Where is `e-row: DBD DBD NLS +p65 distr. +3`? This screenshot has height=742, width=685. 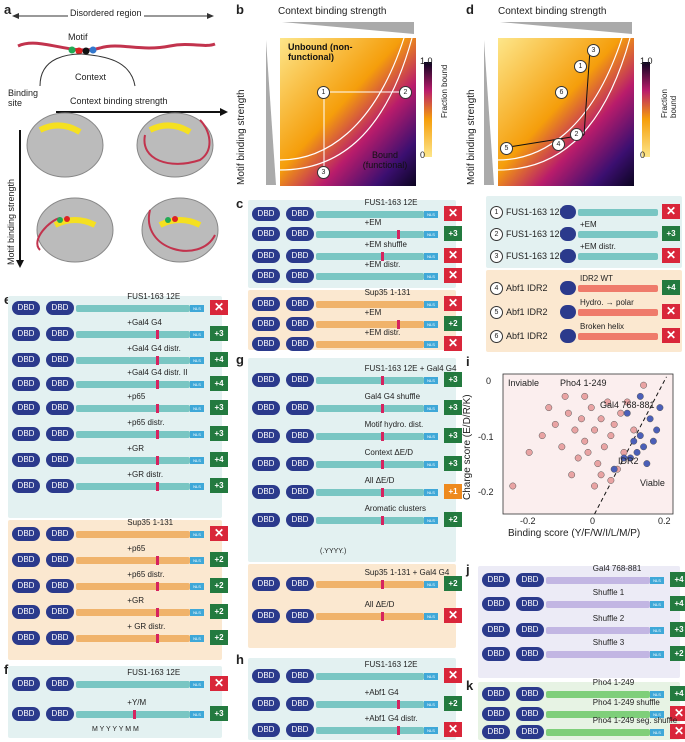 e-row: DBD DBD NLS +p65 distr. +3 is located at coordinates (120, 431).